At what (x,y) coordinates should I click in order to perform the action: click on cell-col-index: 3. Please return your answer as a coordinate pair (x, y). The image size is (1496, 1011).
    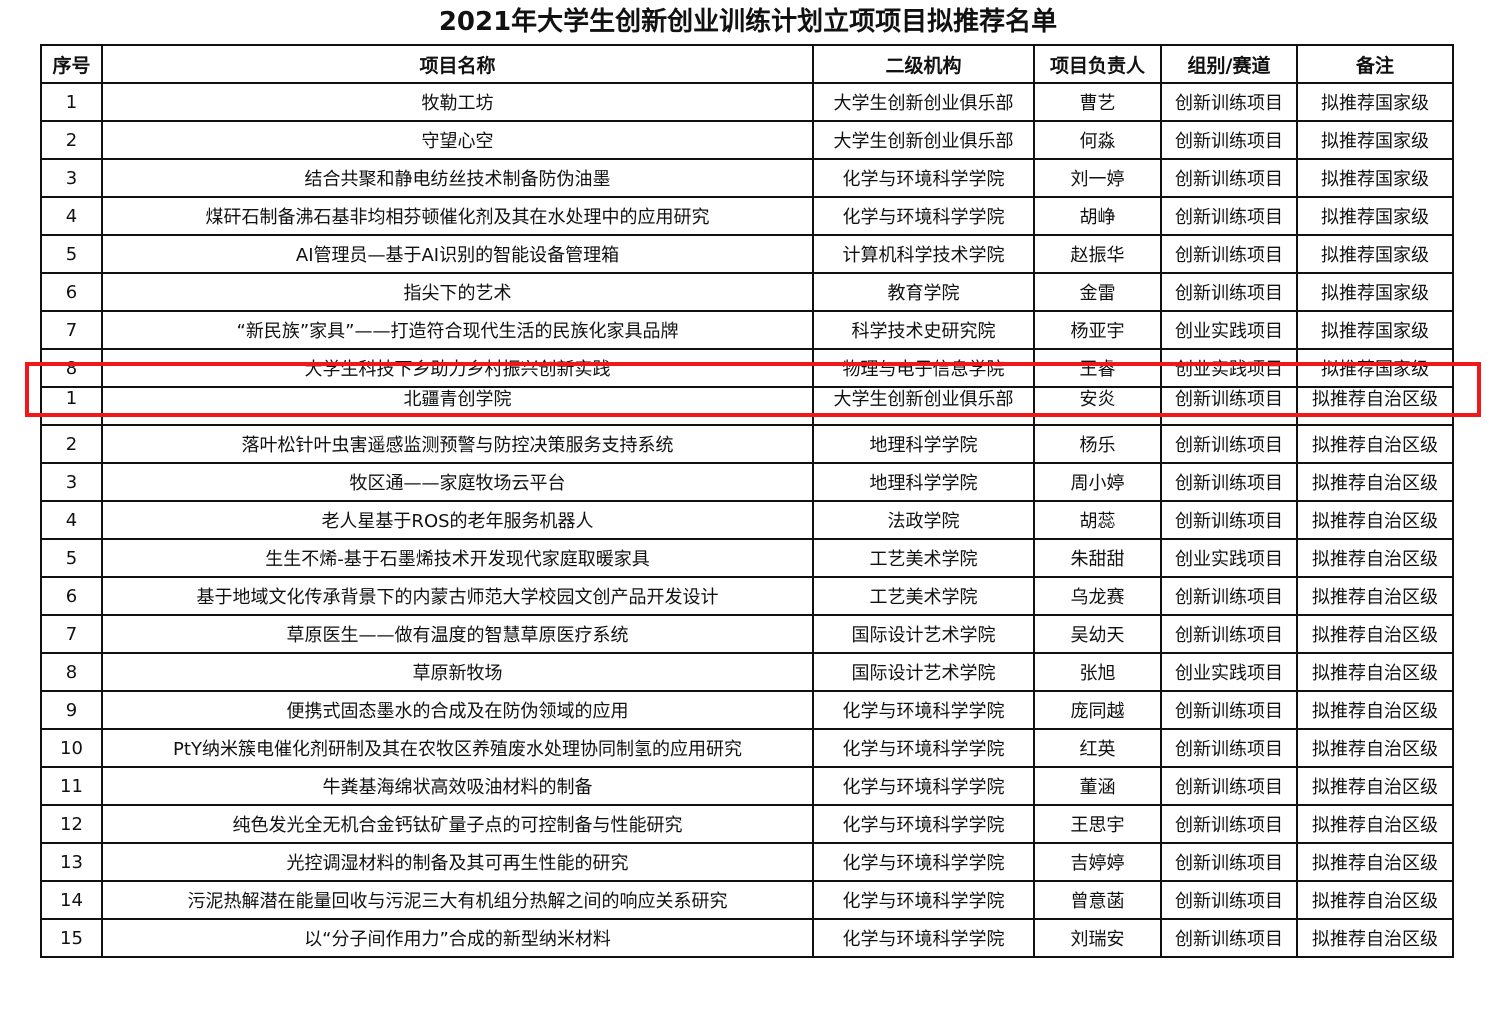
    Looking at the image, I should click on (71, 482).